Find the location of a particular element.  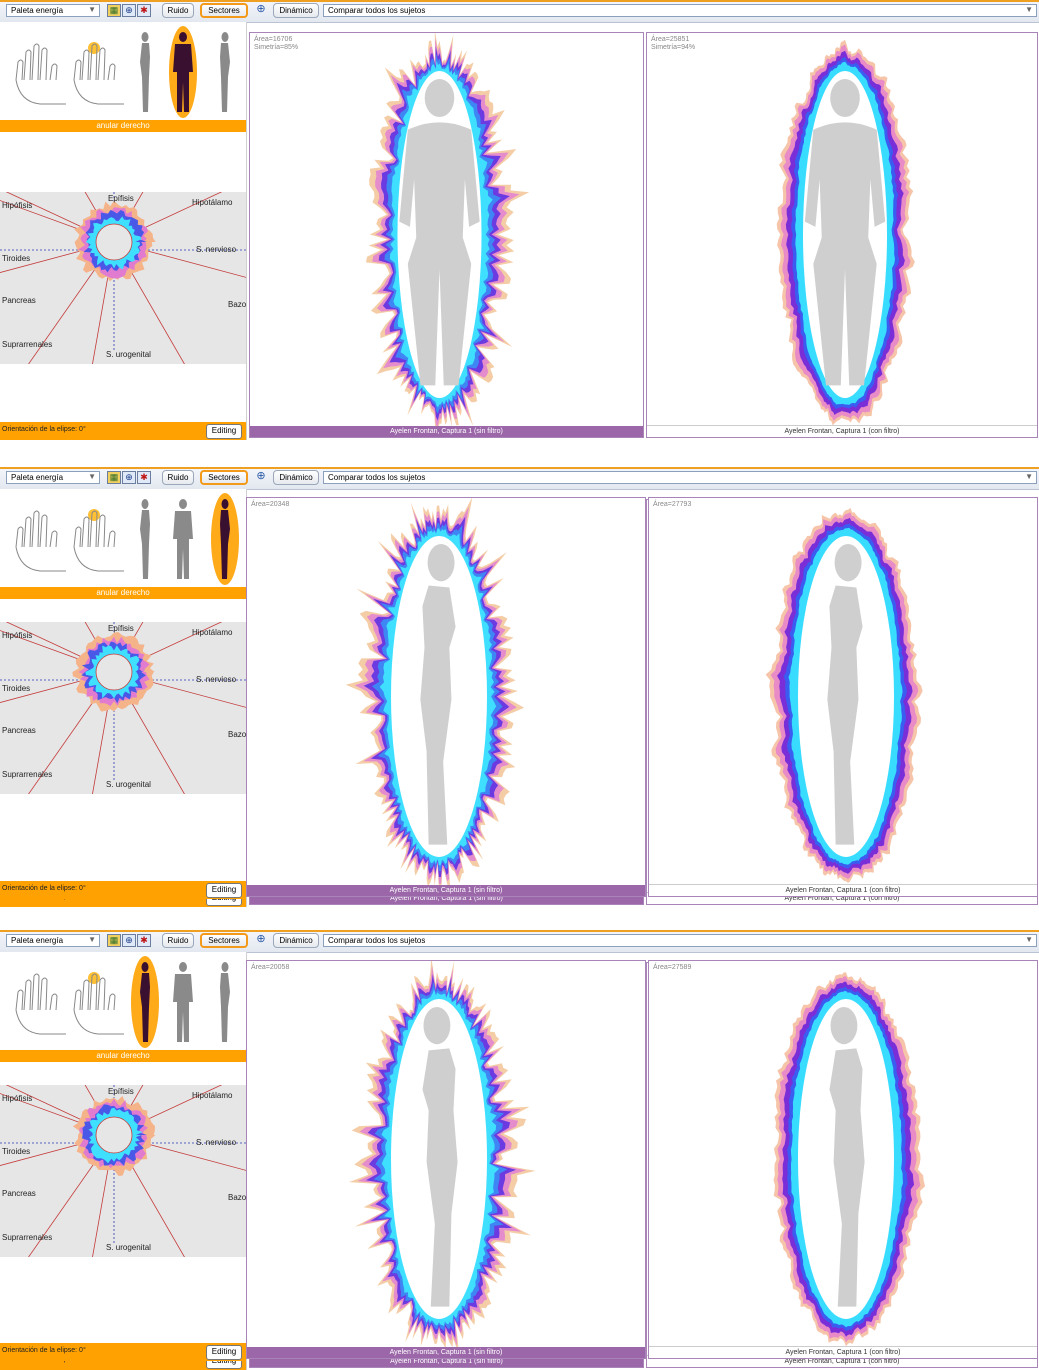

area-value: Área=27589 is located at coordinates (672, 968).